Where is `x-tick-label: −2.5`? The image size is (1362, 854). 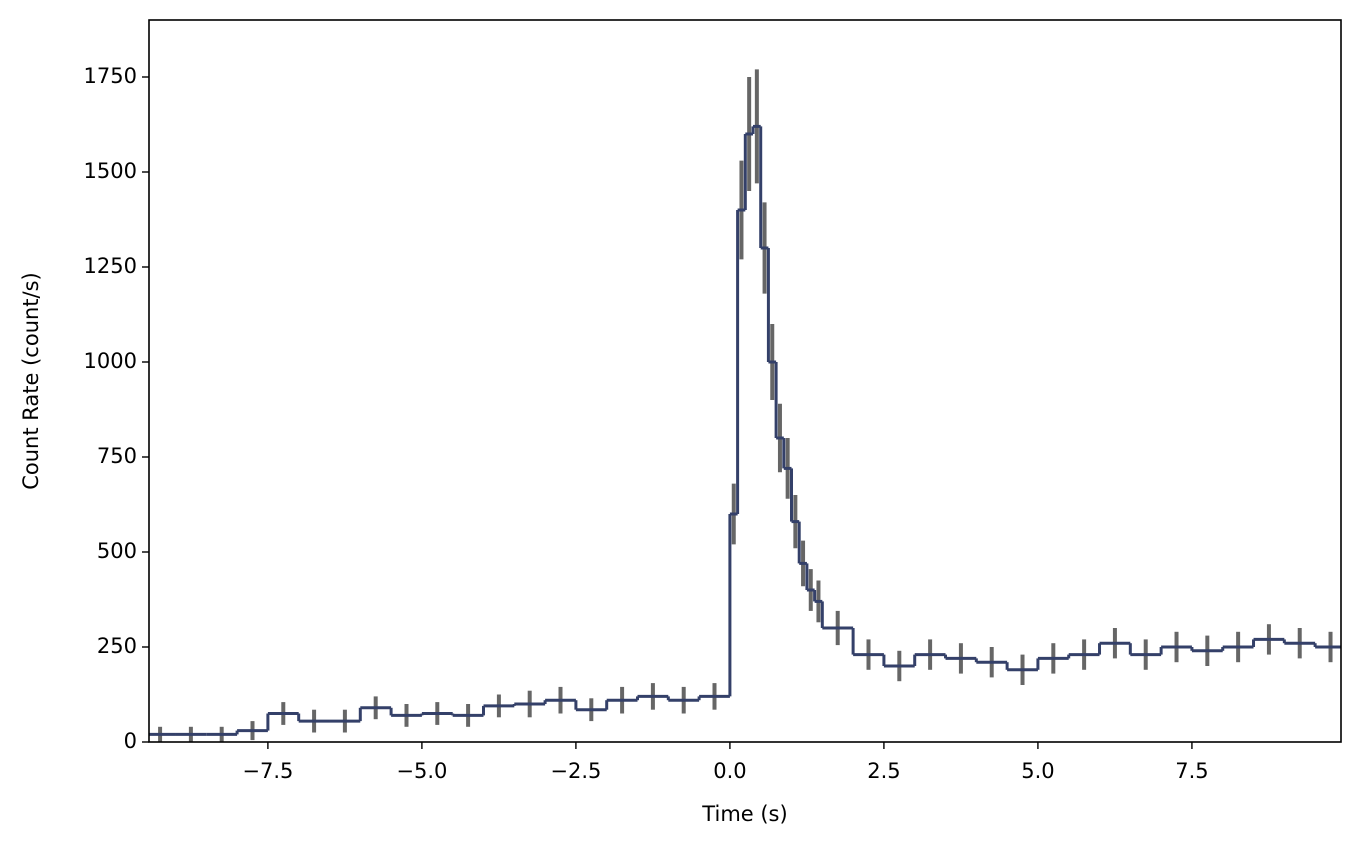
x-tick-label: −2.5 is located at coordinates (575, 771).